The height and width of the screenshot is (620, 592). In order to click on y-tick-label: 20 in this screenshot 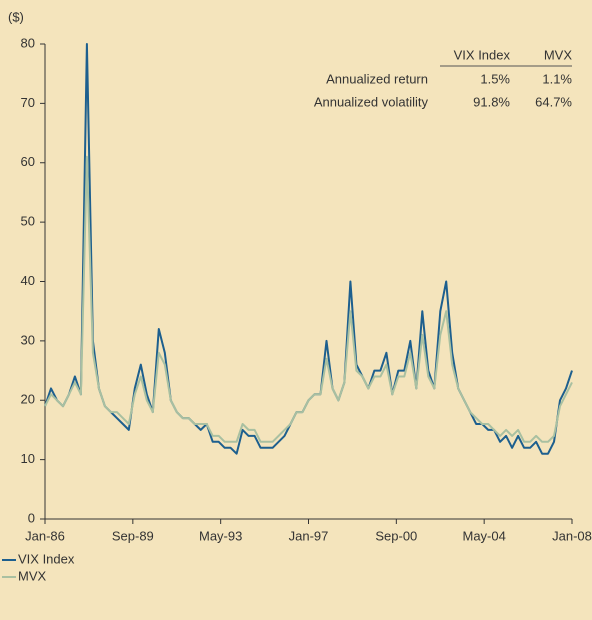, I will do `click(28, 399)`.